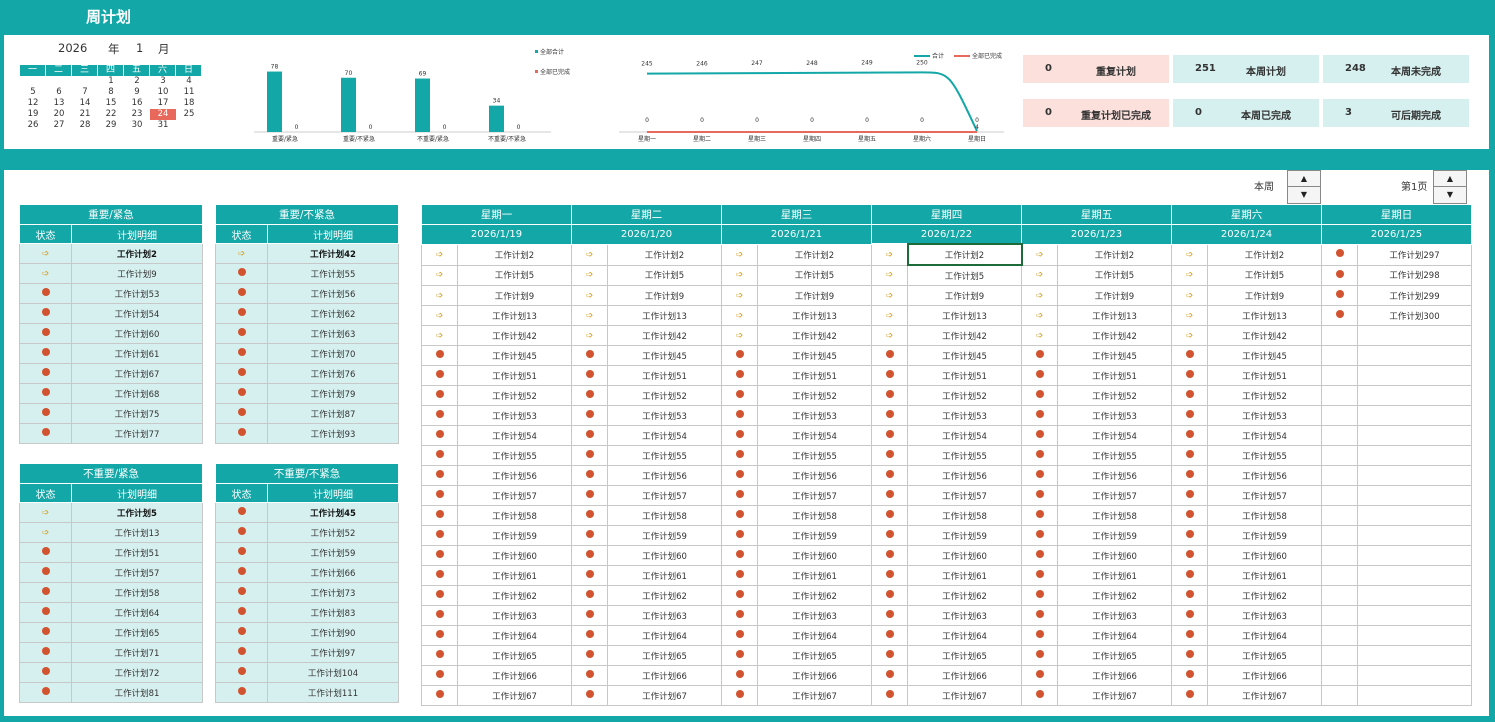 This screenshot has height=722, width=1495. I want to click on plan-cell: 工作计划62, so click(664, 595).